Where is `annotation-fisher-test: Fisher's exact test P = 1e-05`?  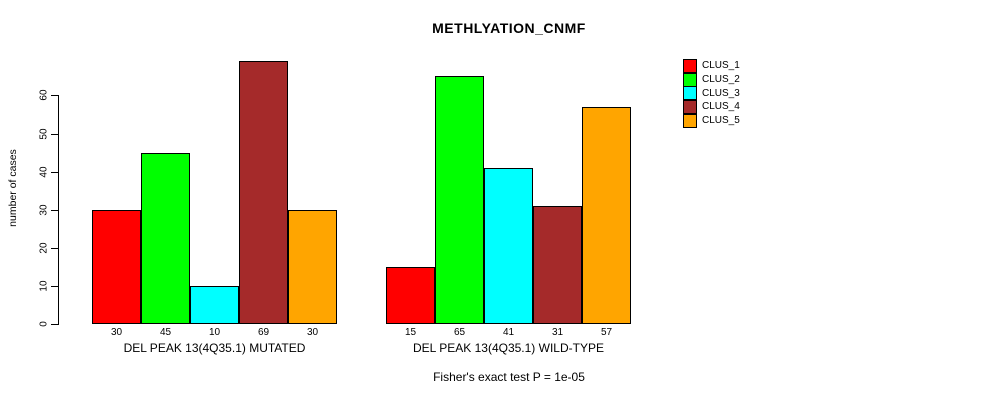 annotation-fisher-test: Fisher's exact test P = 1e-05 is located at coordinates (509, 377).